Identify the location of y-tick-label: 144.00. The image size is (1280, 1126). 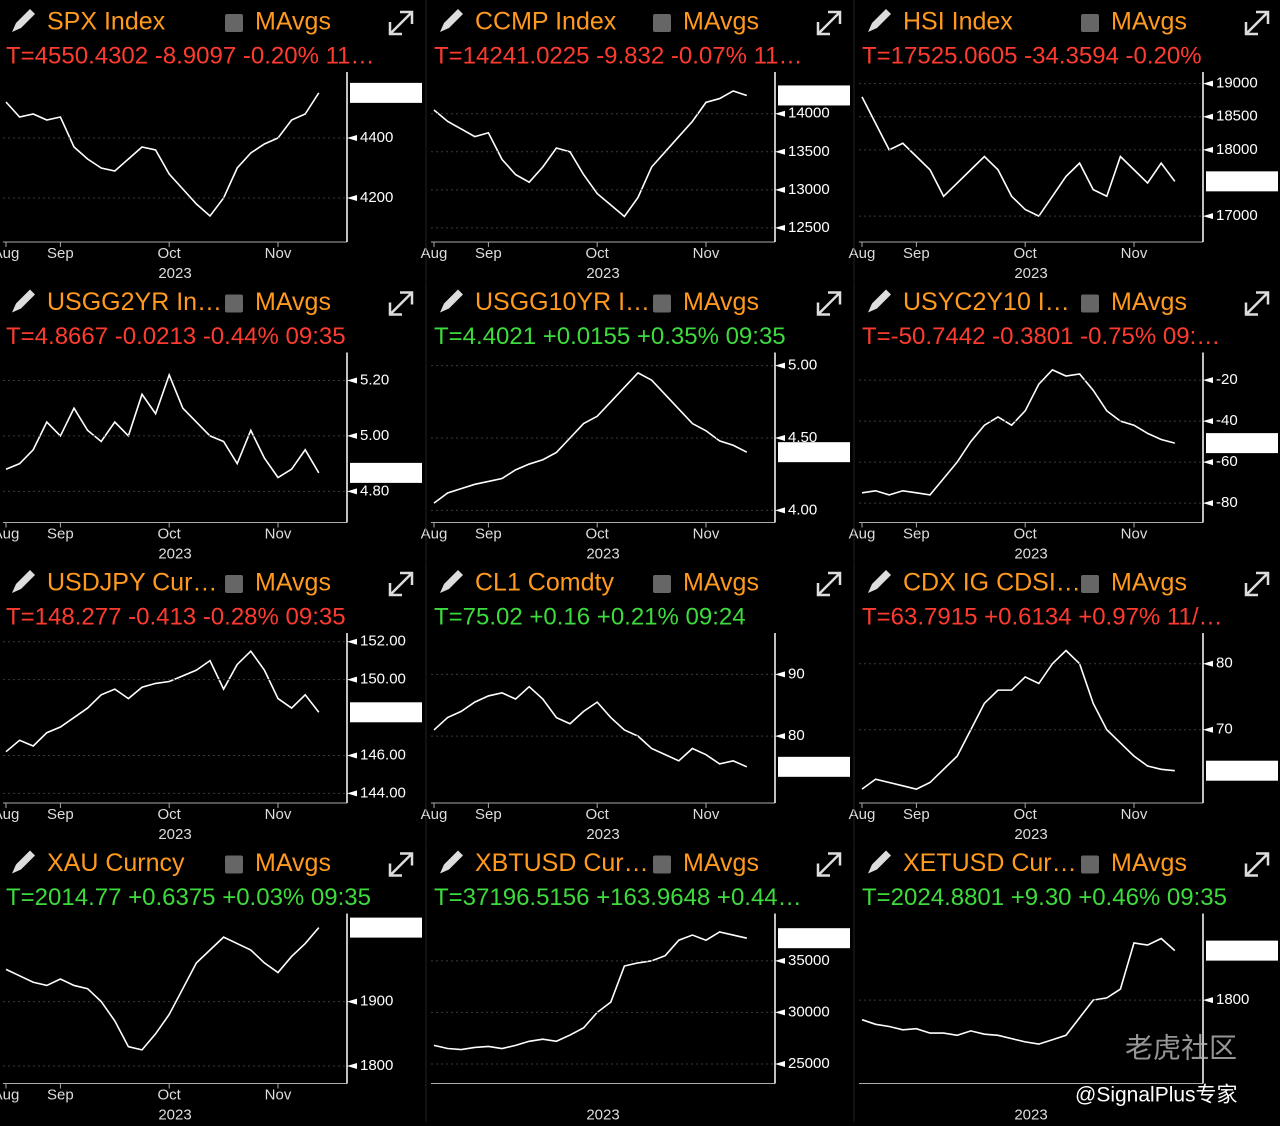
(383, 792).